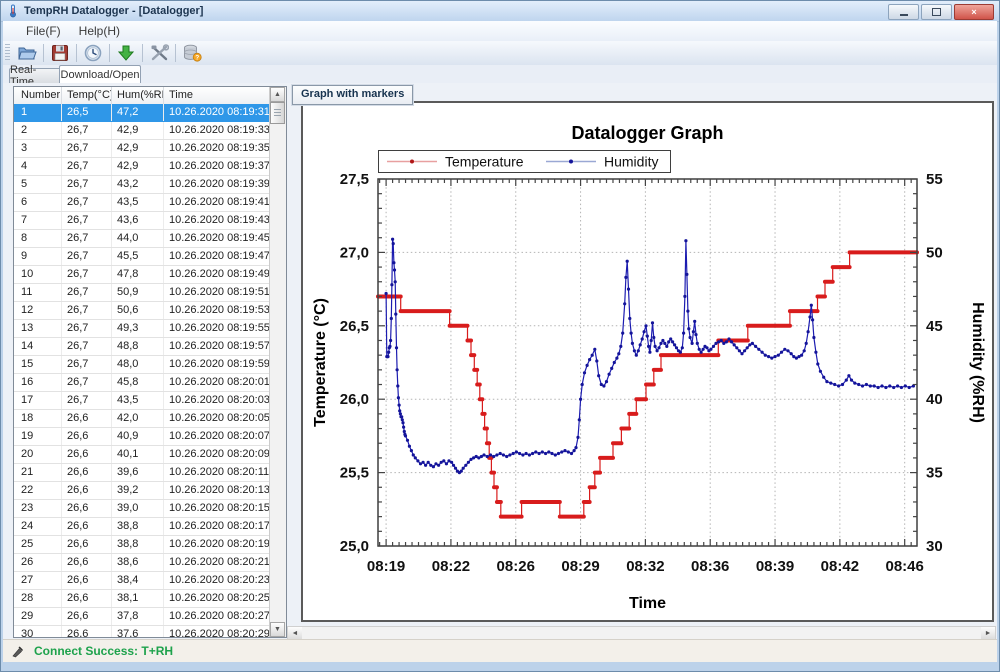 This screenshot has height=672, width=1000. What do you see at coordinates (38, 418) in the screenshot?
I see `table-cell: 18` at bounding box center [38, 418].